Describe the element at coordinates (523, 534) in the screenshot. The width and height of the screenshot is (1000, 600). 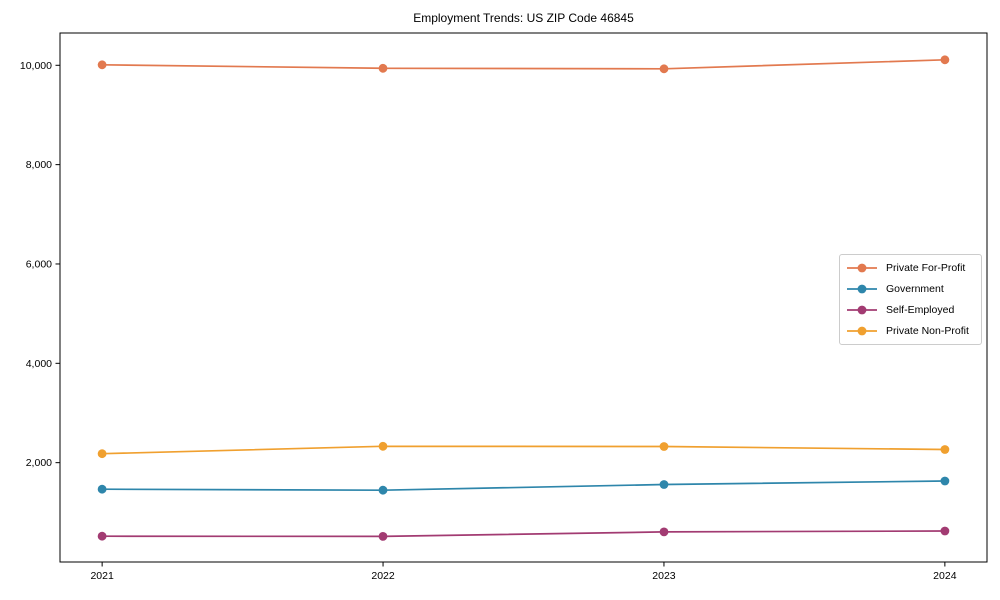
I see `series-line-self-employed` at that location.